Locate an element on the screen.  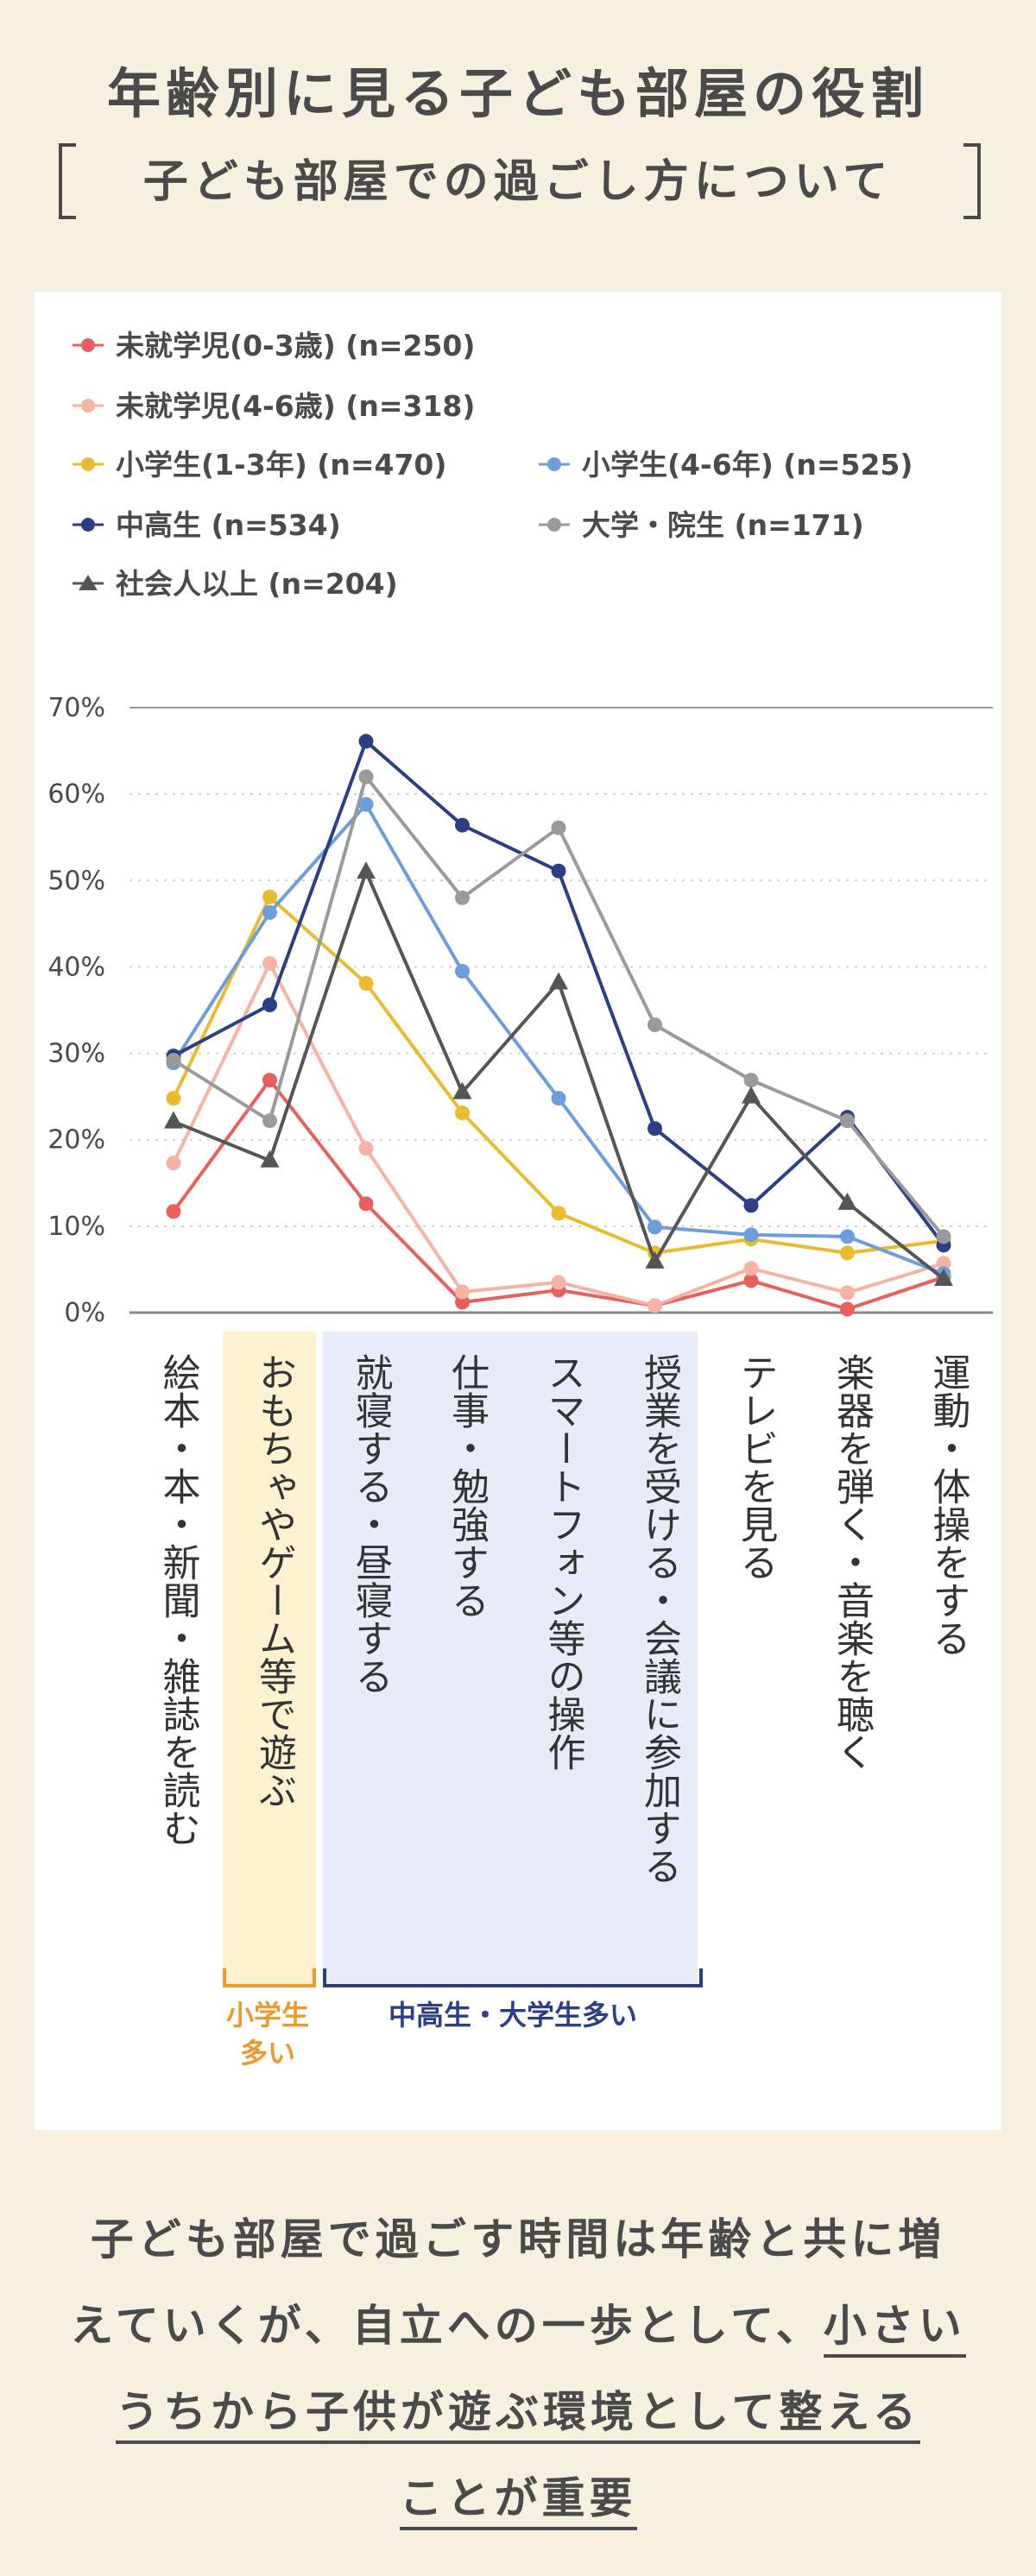
legend-label-3: 小学生(4-6年) (n=525) is located at coordinates (747, 465).